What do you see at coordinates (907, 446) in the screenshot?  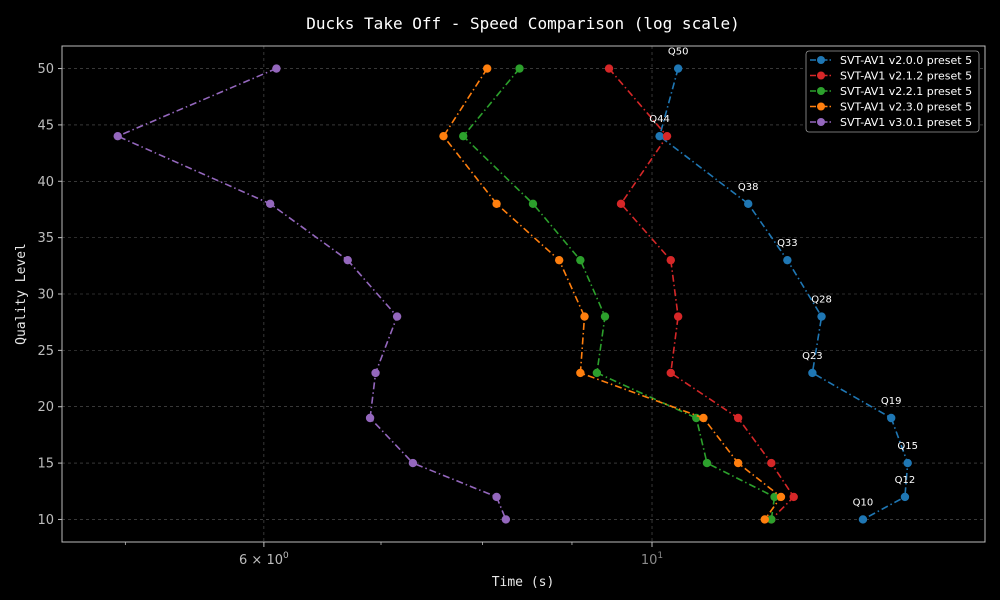 I see `point-annotation: Q15` at bounding box center [907, 446].